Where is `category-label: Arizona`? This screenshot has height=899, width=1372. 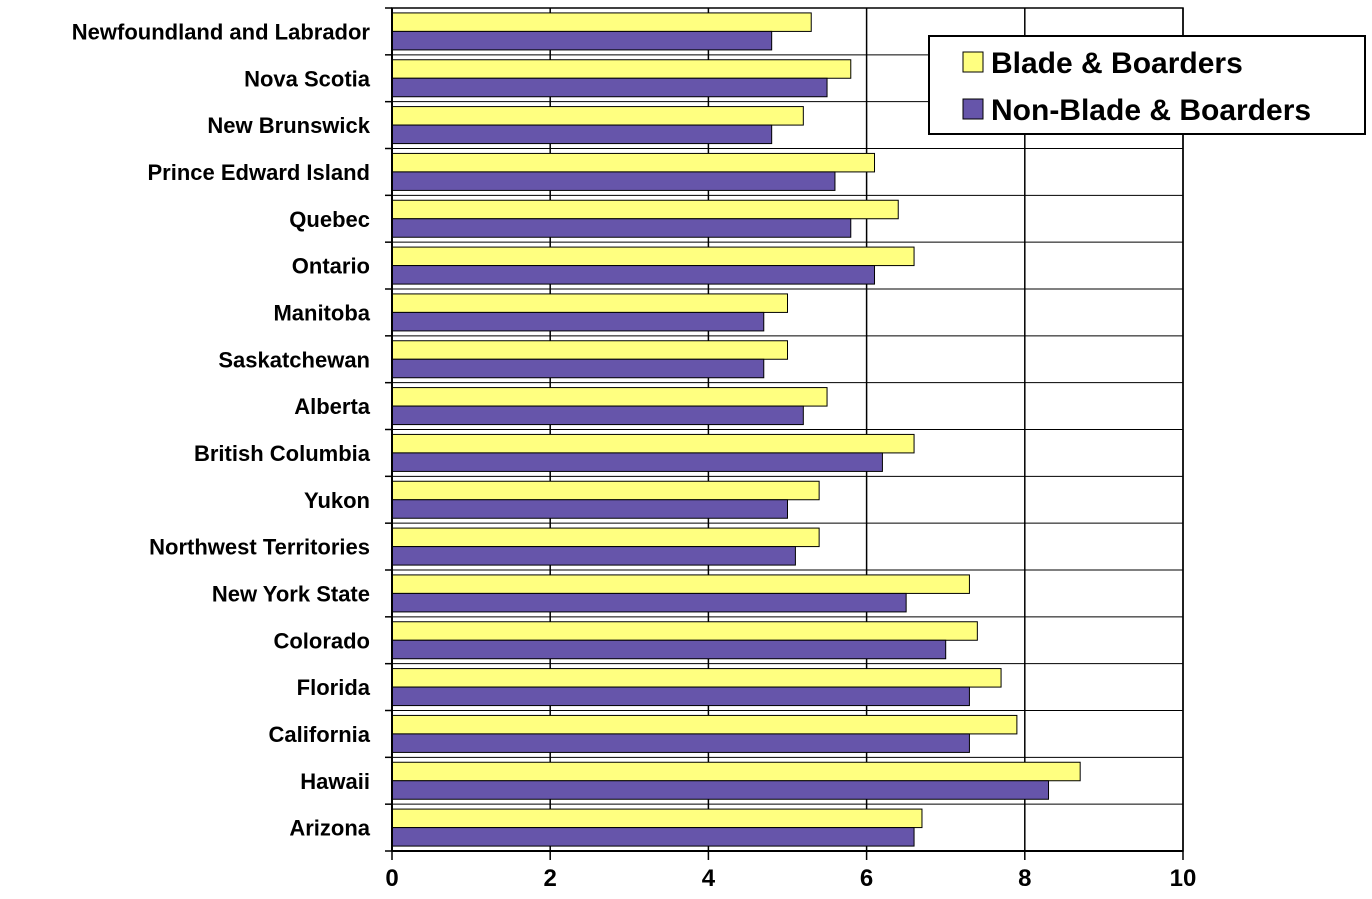
category-label: Arizona is located at coordinates (329, 828).